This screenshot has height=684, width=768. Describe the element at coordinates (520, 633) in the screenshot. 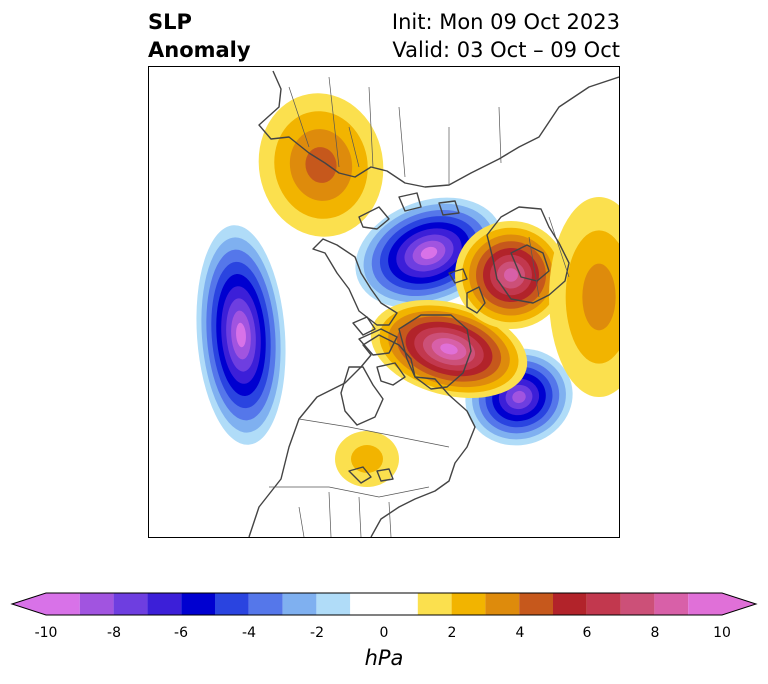

I see `colorbar-tick-label: 4` at that location.